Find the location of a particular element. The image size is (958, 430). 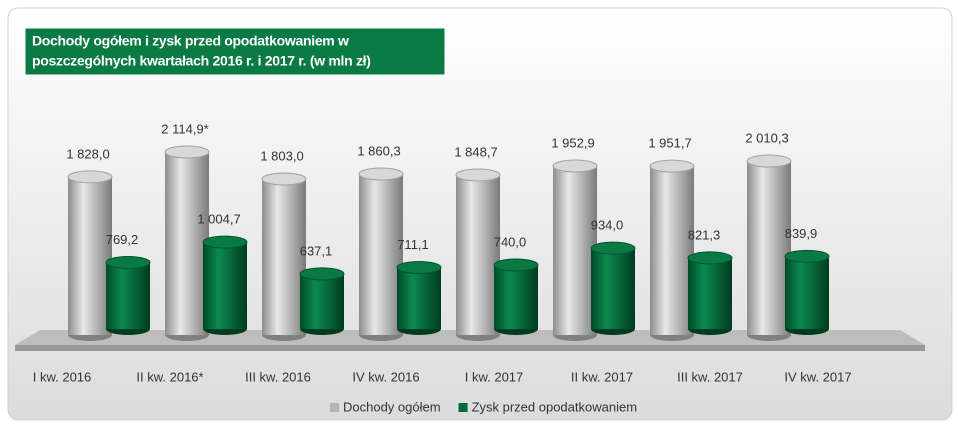

value-label: 740,0 is located at coordinates (510, 241).